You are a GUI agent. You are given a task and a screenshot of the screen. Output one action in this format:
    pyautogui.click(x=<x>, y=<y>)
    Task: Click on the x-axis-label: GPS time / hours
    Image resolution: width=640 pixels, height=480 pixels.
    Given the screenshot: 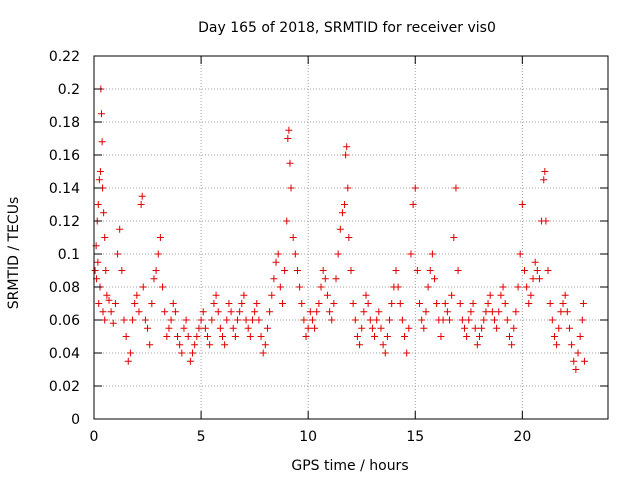 What is the action you would take?
    pyautogui.click(x=349, y=466)
    